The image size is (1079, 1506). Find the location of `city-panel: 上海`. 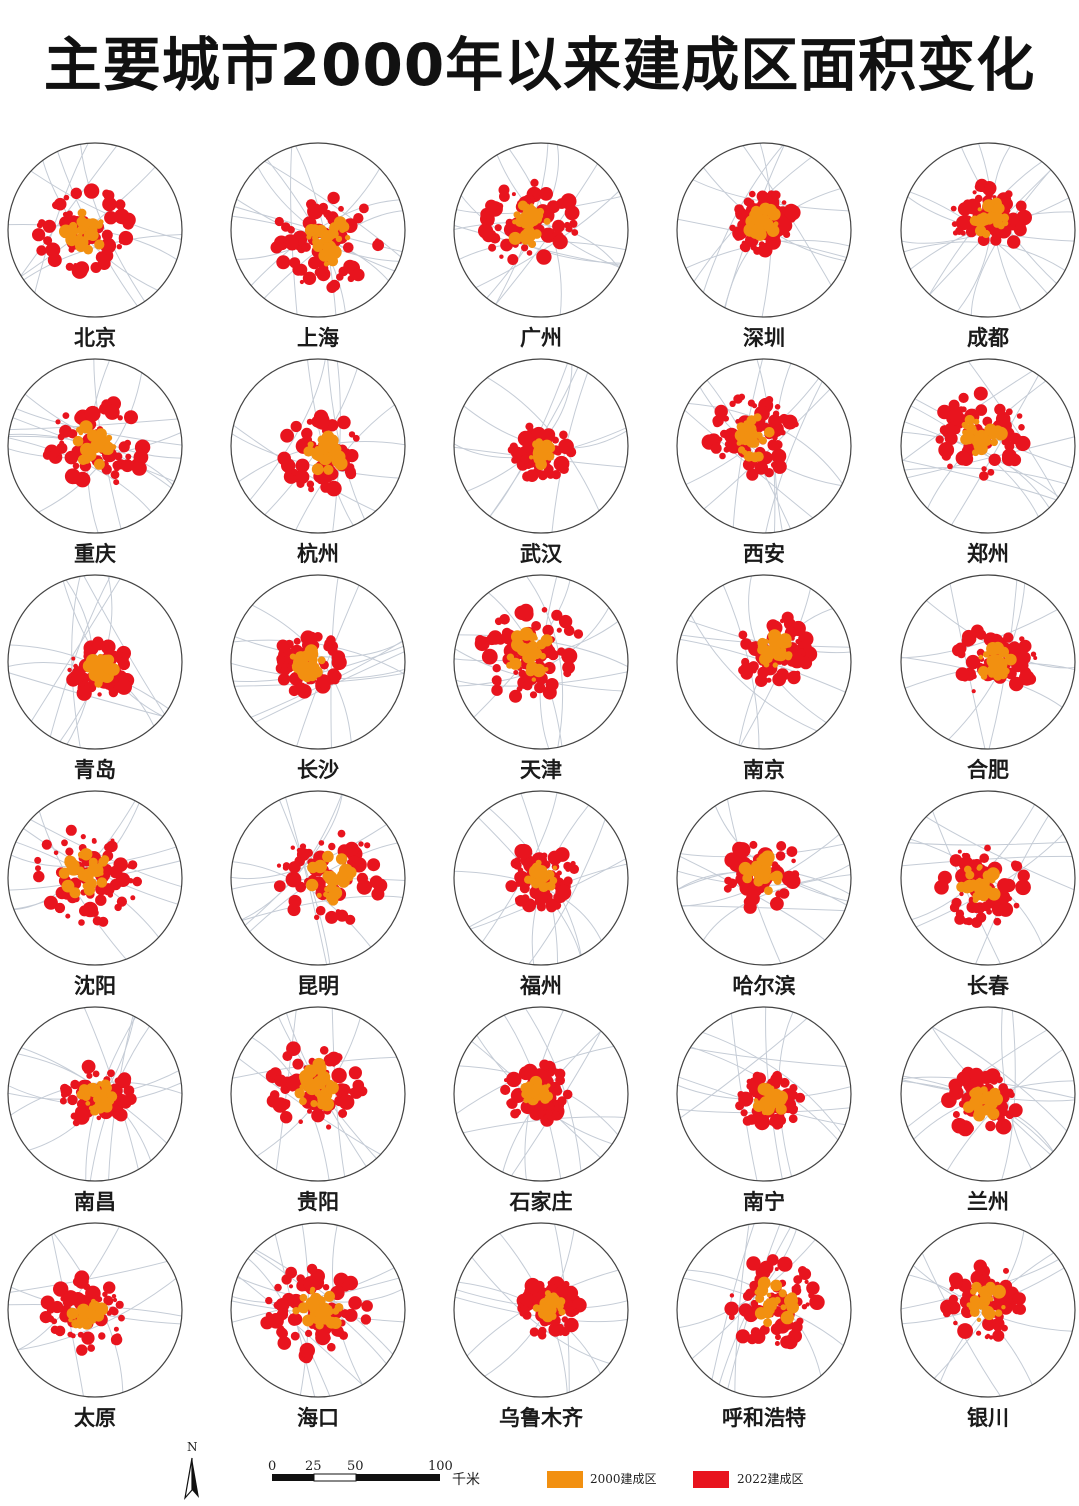

city-panel: 上海 is located at coordinates (318, 247).